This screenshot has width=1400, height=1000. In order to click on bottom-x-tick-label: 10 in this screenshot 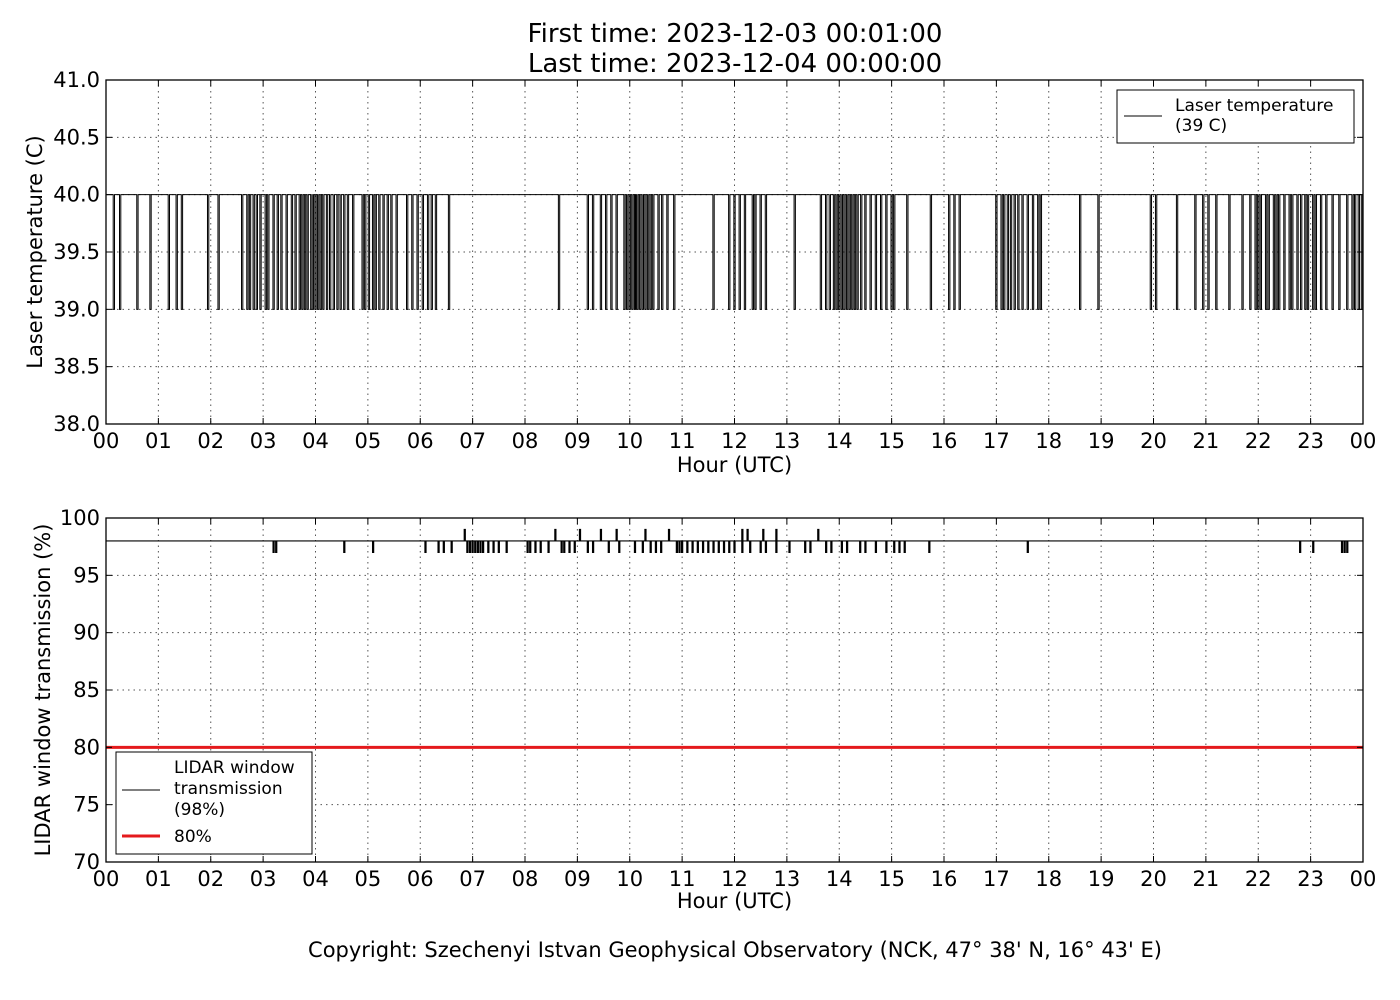, I will do `click(629, 879)`.